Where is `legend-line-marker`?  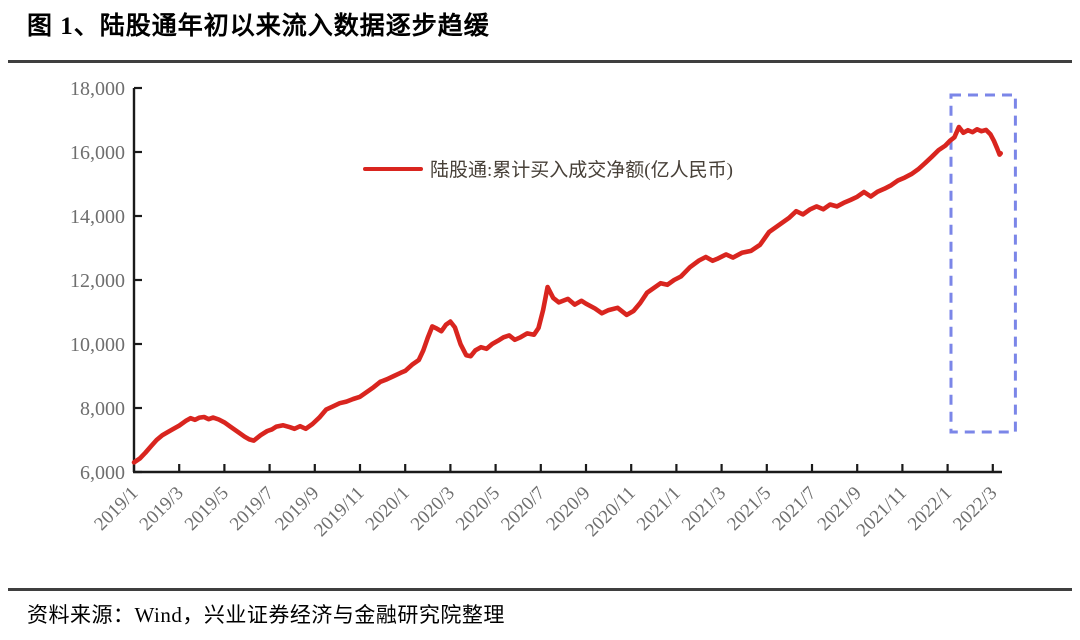 legend-line-marker is located at coordinates (393, 168).